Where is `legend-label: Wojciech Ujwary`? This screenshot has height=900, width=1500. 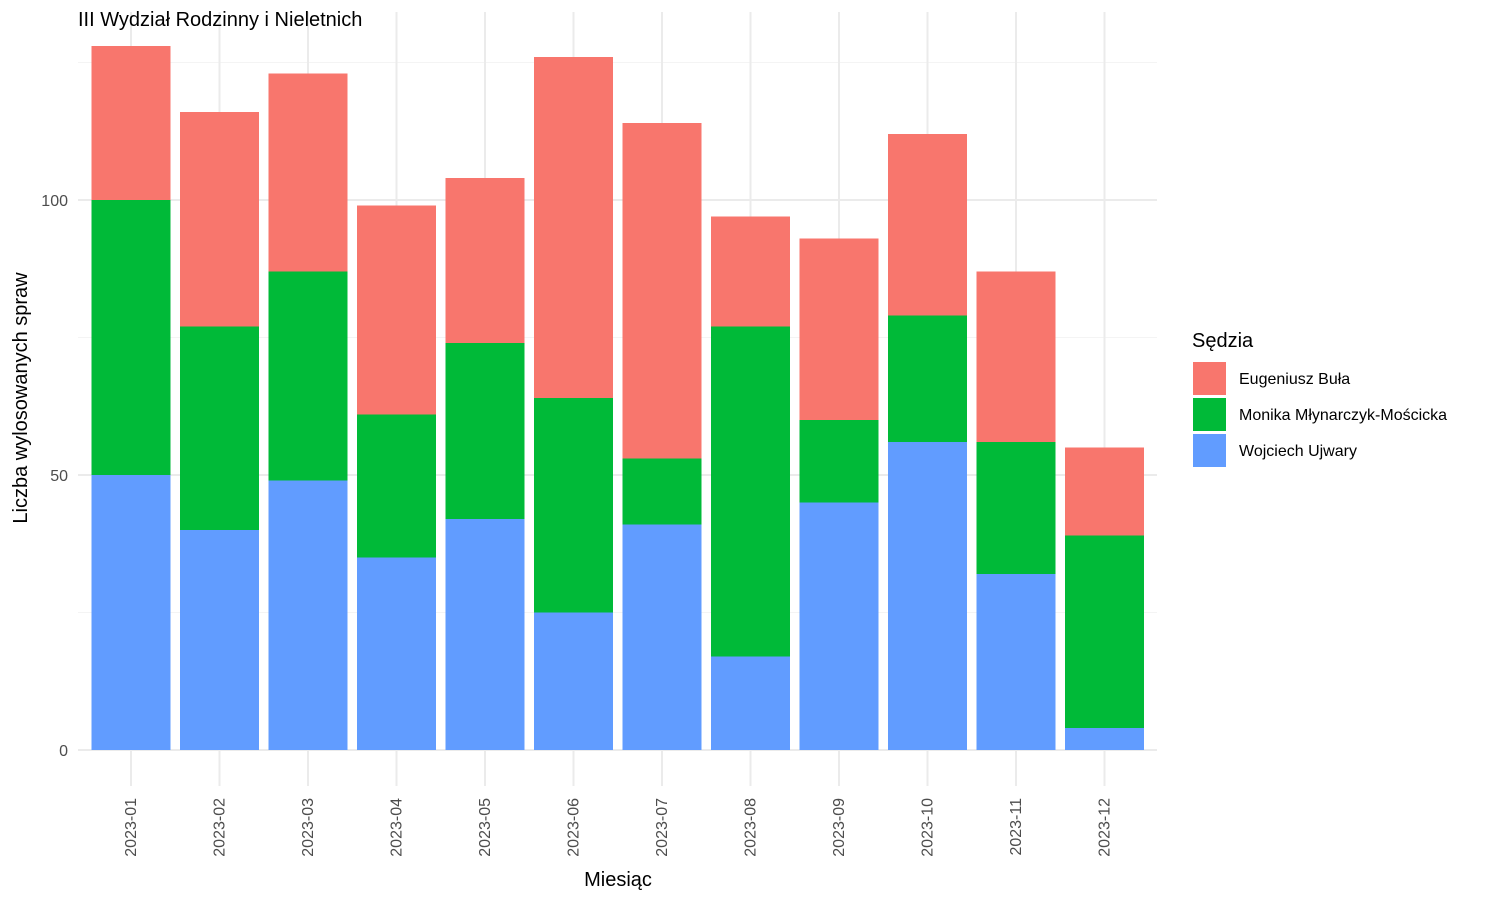
legend-label: Wojciech Ujwary is located at coordinates (1298, 451).